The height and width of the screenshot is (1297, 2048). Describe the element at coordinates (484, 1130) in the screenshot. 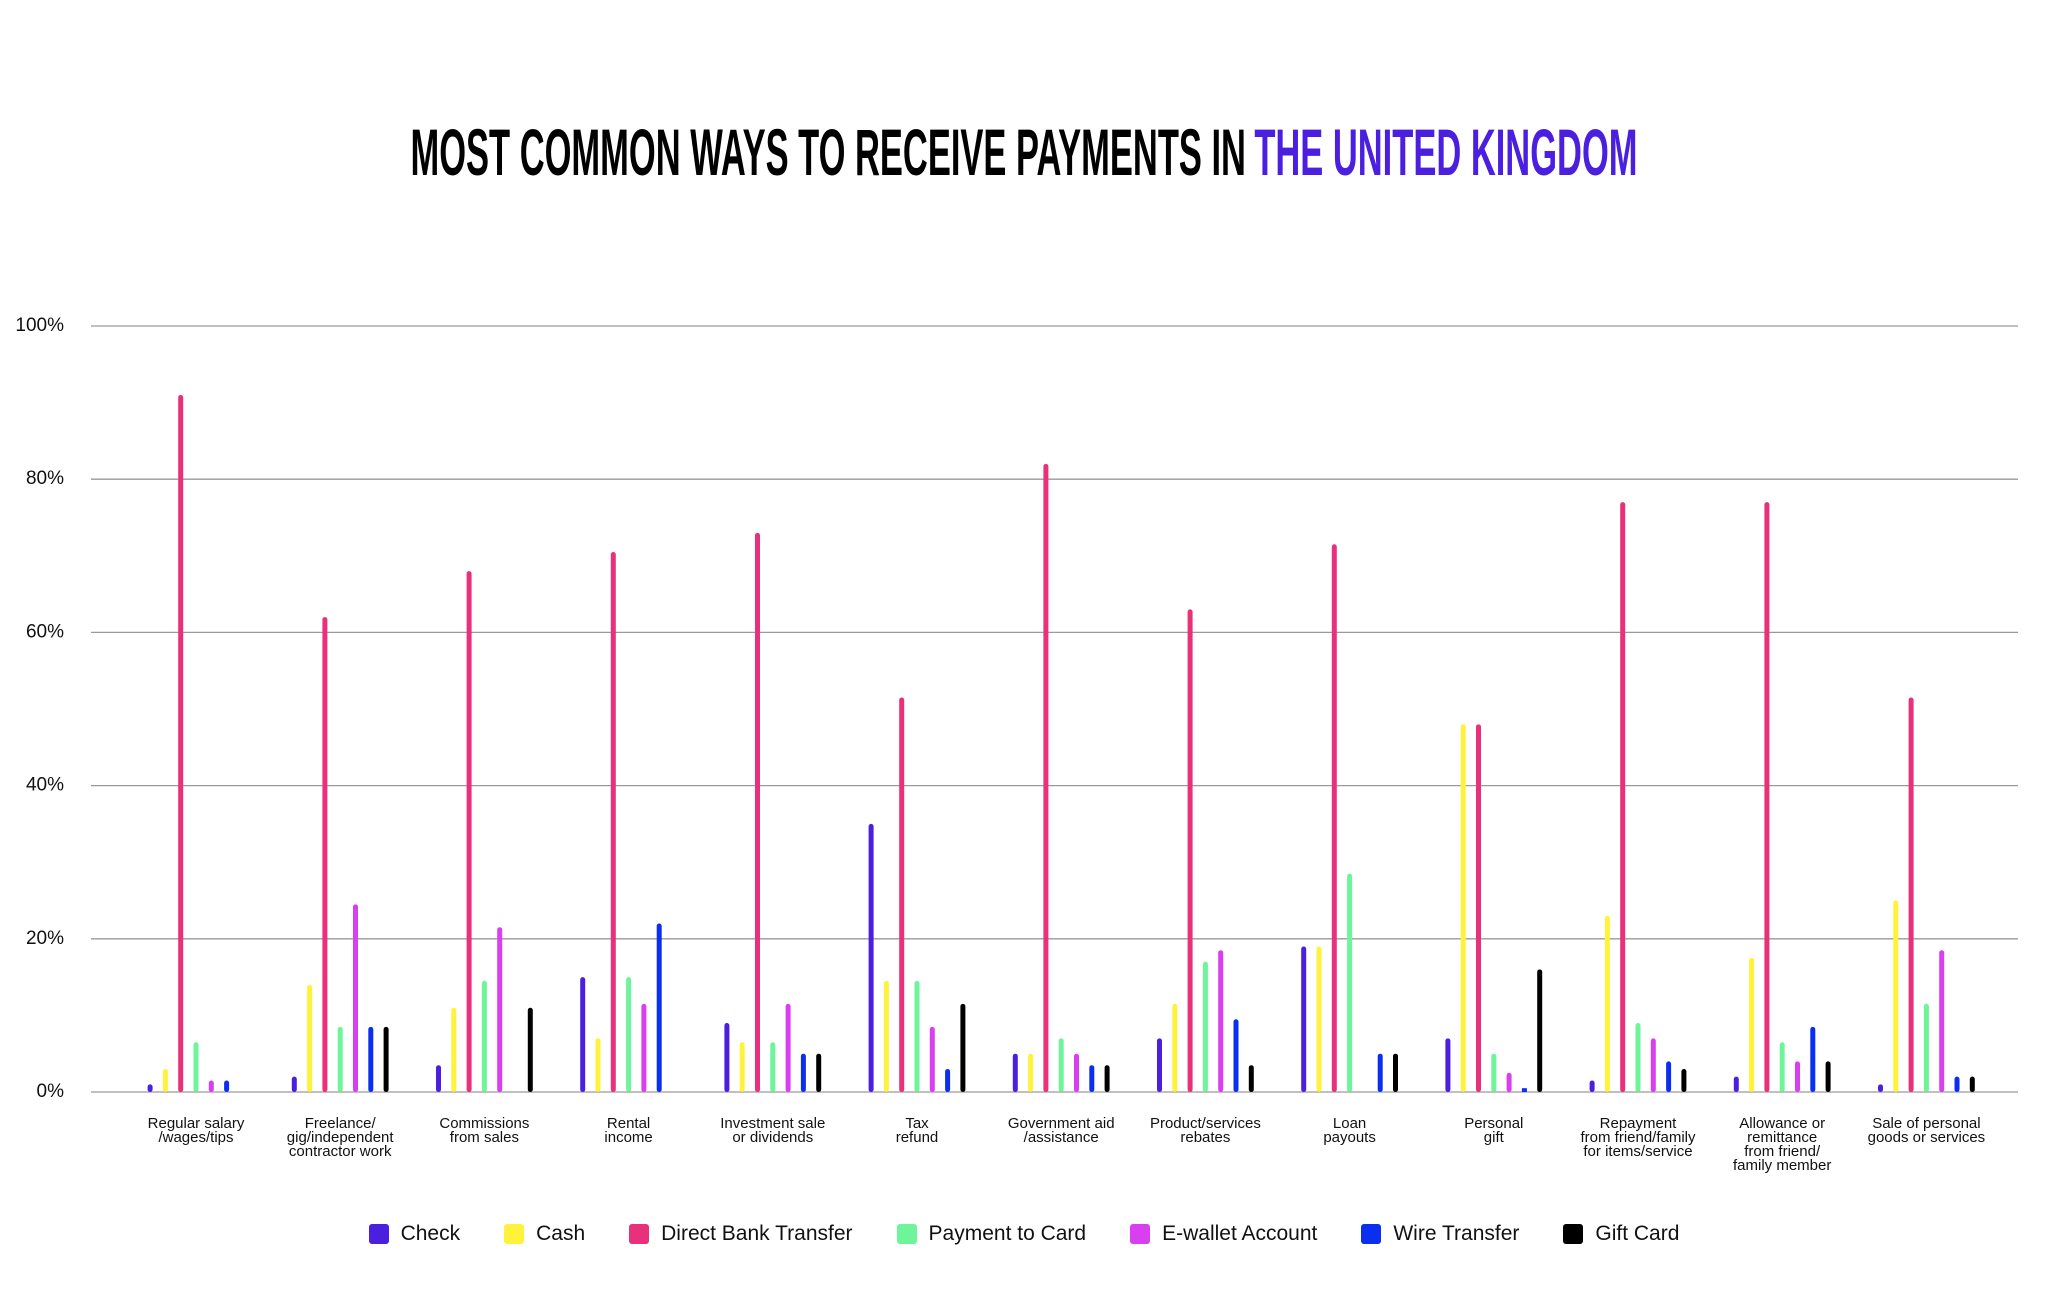

I see `x-tick-label: Commissions from sales` at that location.